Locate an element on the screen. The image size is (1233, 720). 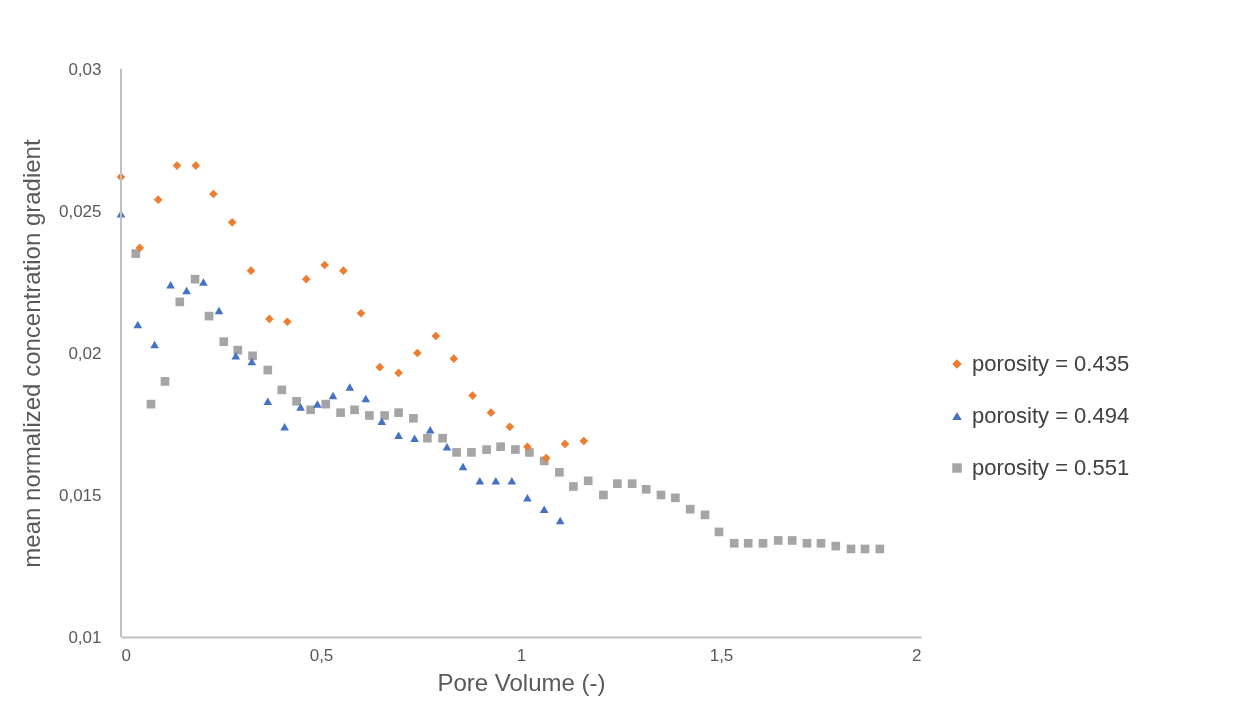
legend-label: porosity = 0.435 is located at coordinates (1051, 363).